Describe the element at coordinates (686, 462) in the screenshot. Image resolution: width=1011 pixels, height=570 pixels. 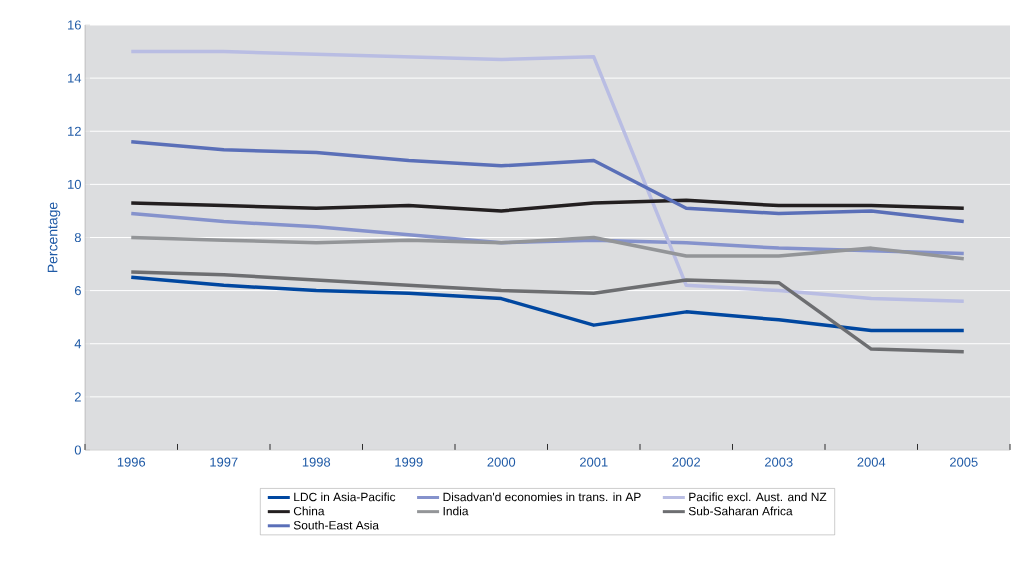
I see `x-tick-label: 2002` at that location.